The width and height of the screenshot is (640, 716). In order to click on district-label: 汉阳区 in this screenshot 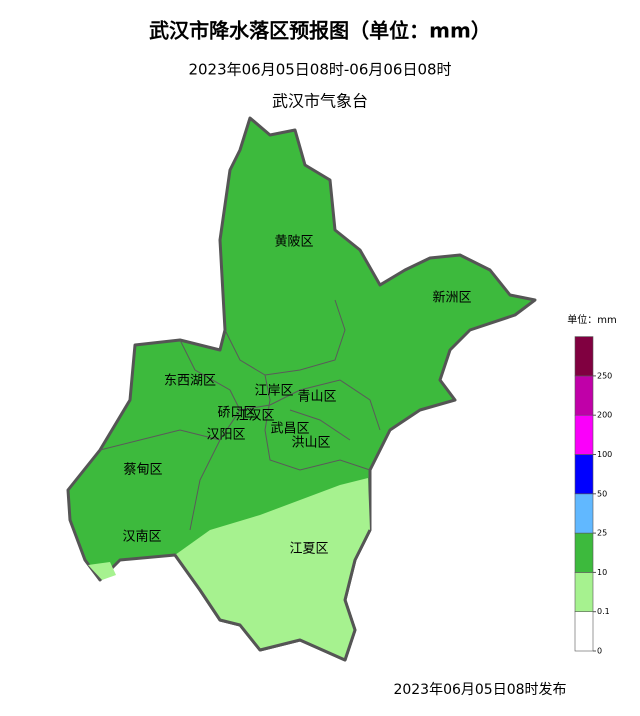, I will do `click(225, 435)`.